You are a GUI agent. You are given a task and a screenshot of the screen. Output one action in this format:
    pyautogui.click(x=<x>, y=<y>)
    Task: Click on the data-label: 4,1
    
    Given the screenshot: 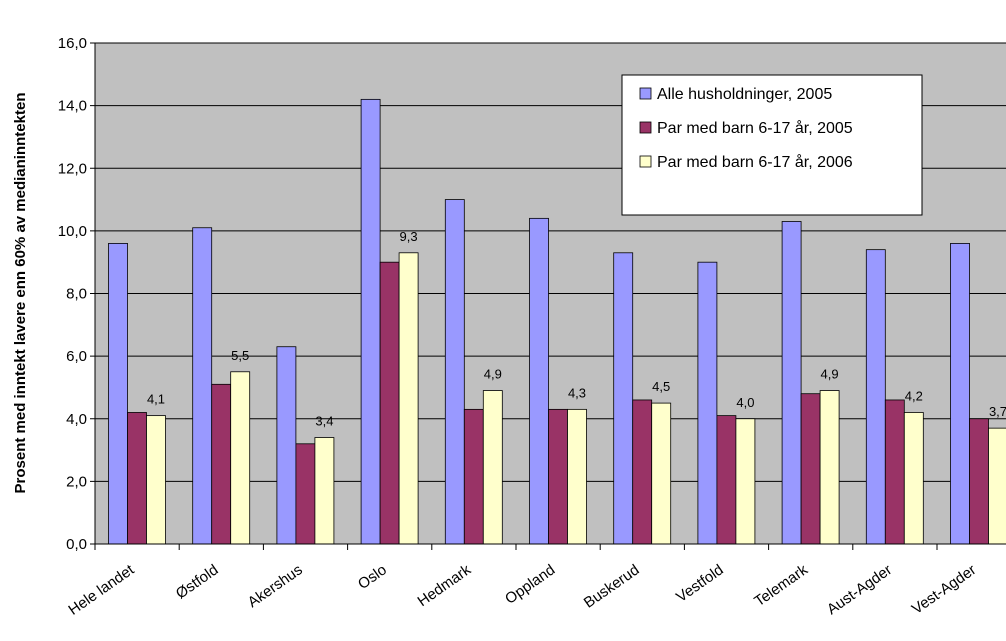 What is the action you would take?
    pyautogui.click(x=156, y=399)
    